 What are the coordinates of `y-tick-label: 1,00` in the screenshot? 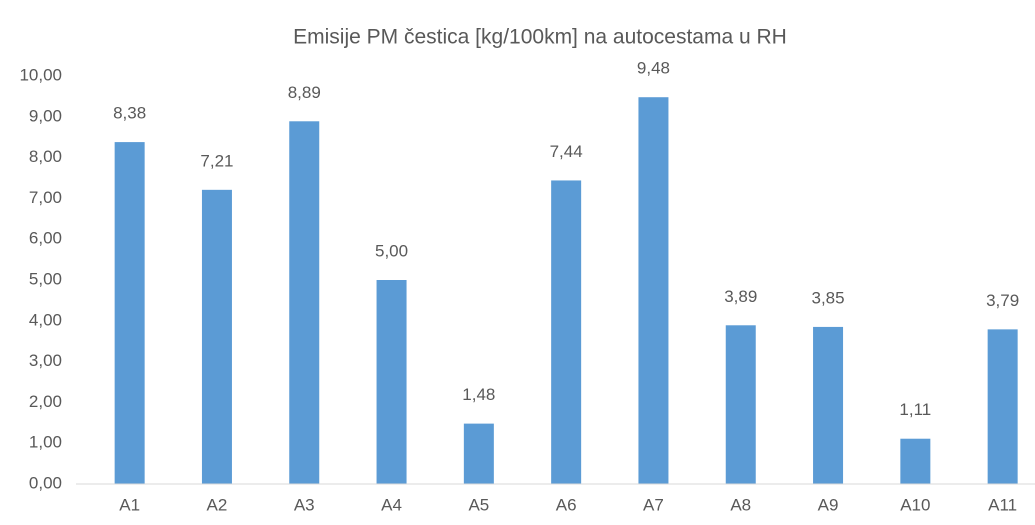 It's located at (45, 442).